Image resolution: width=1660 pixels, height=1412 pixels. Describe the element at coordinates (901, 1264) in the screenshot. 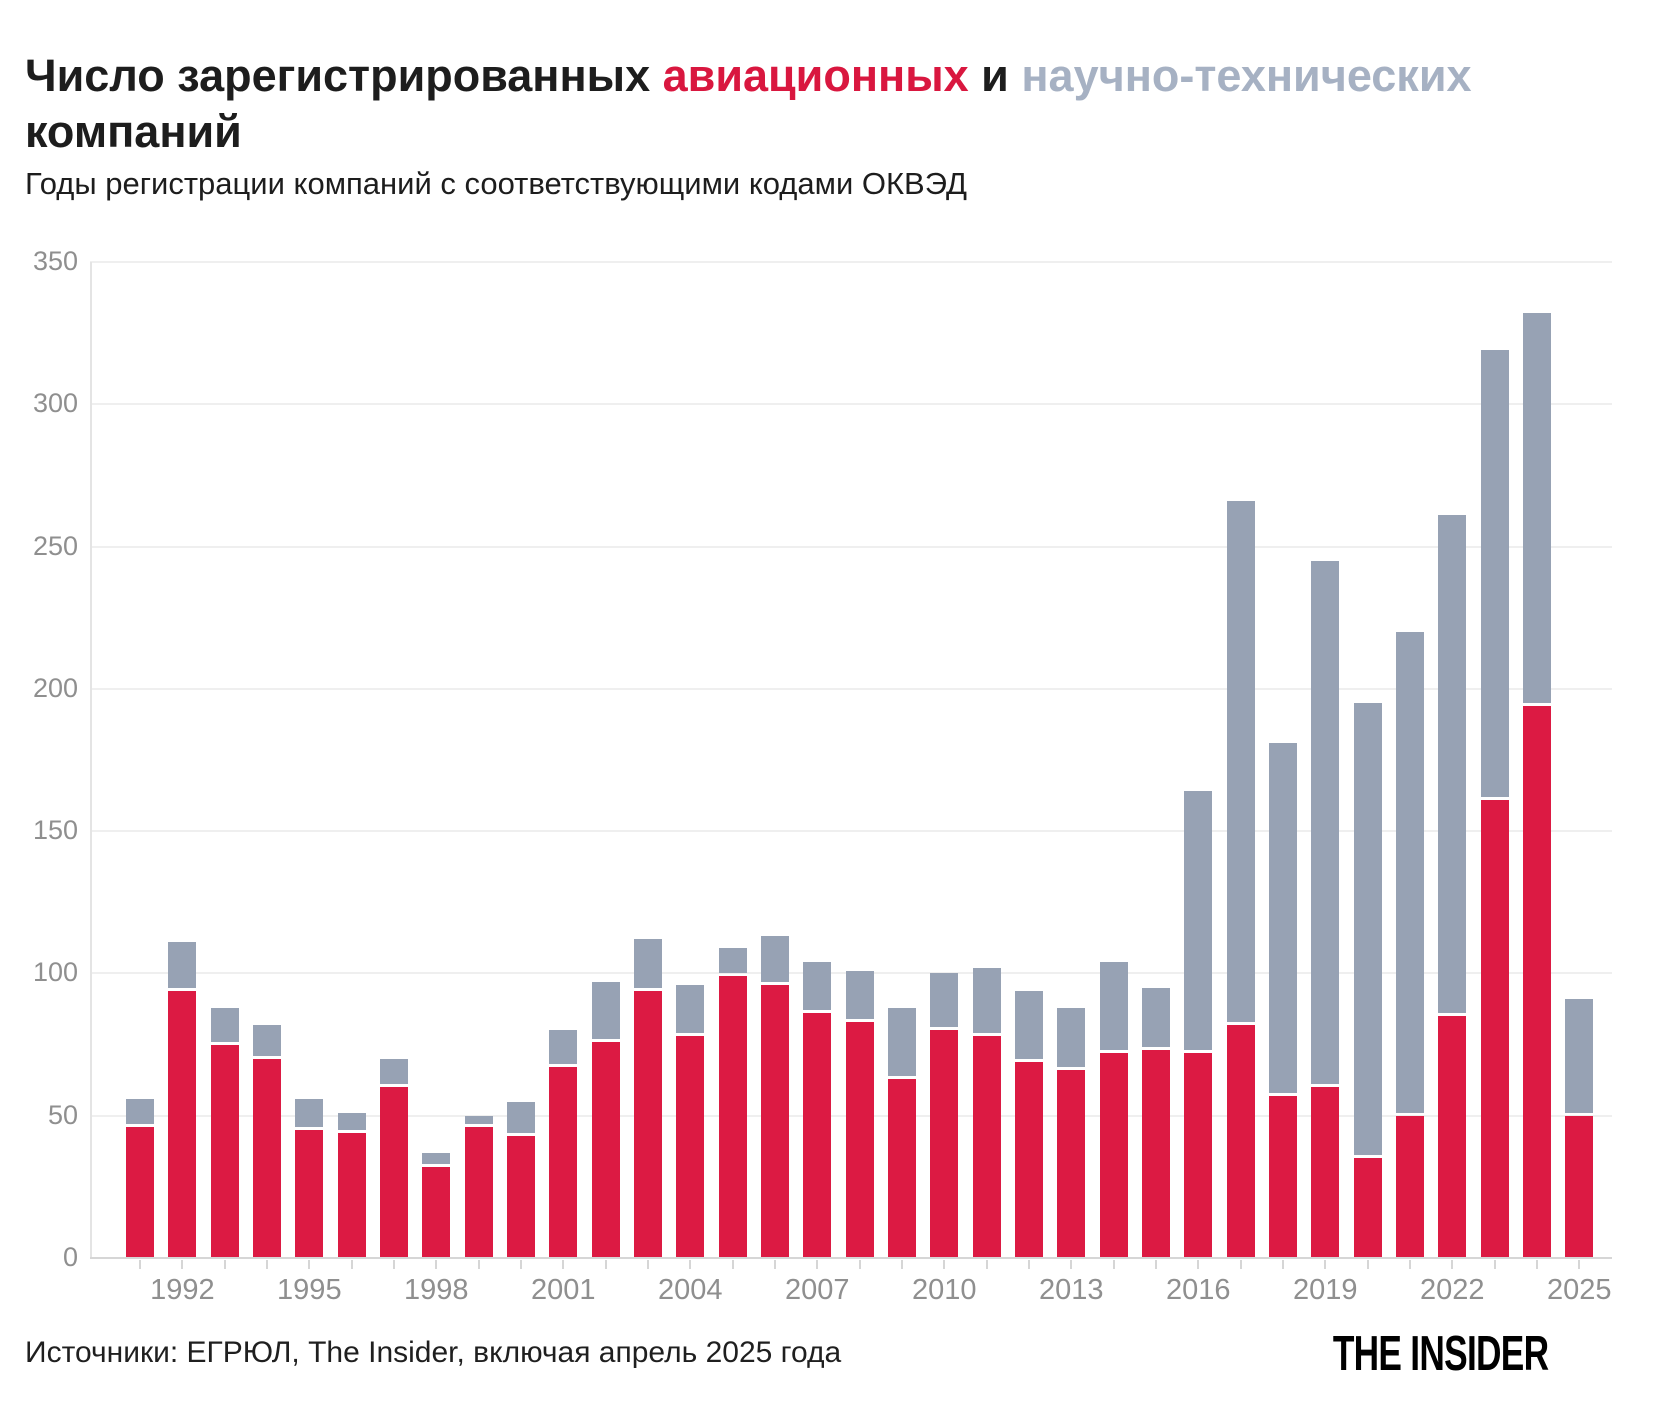

I see `x-tick-2009` at that location.